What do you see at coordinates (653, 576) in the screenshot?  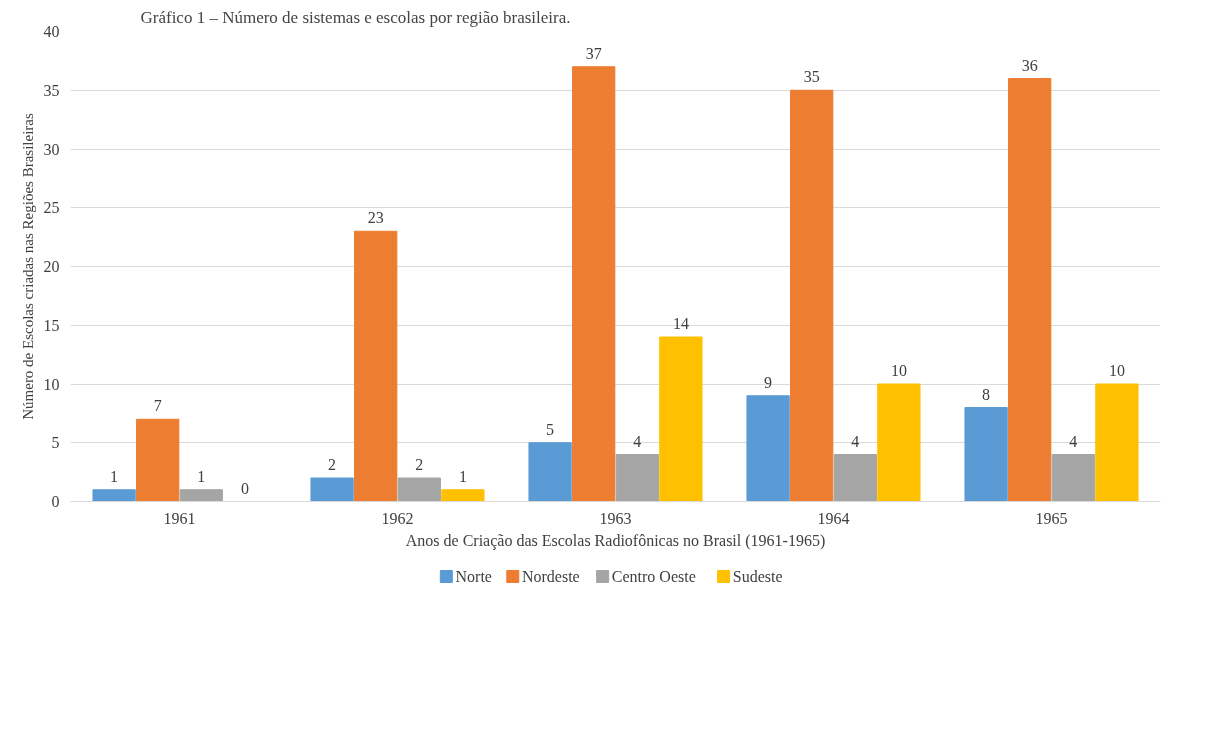 I see `legend-label: Centro Oeste` at bounding box center [653, 576].